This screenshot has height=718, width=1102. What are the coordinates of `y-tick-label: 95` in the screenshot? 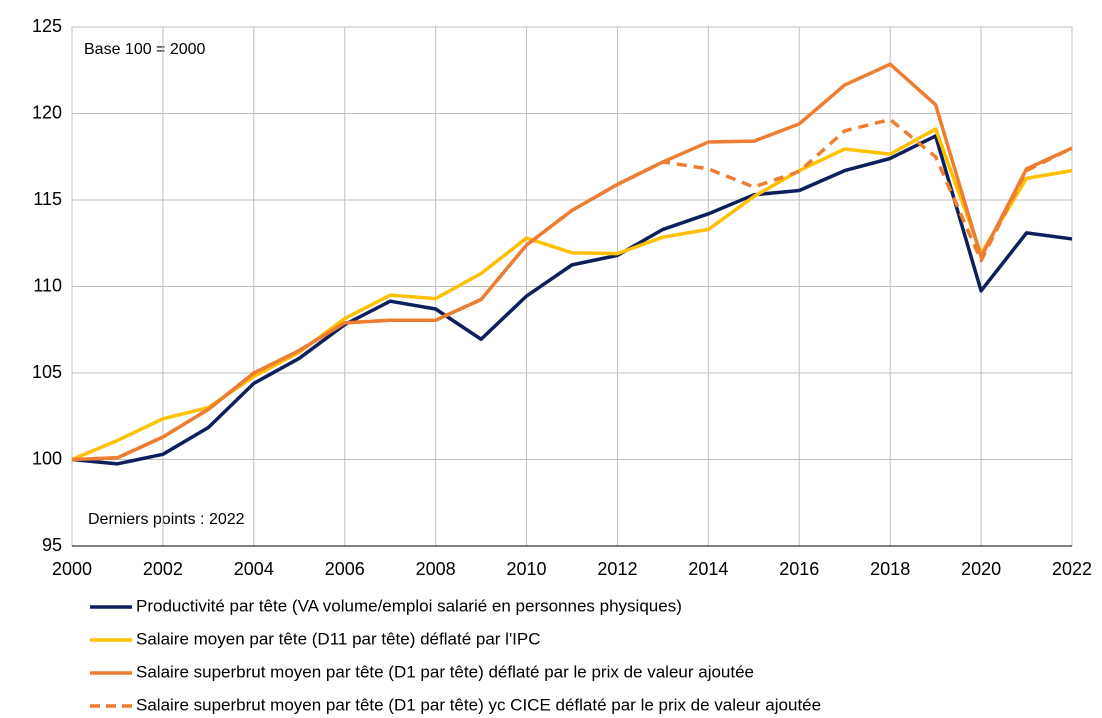 It's located at (52, 545).